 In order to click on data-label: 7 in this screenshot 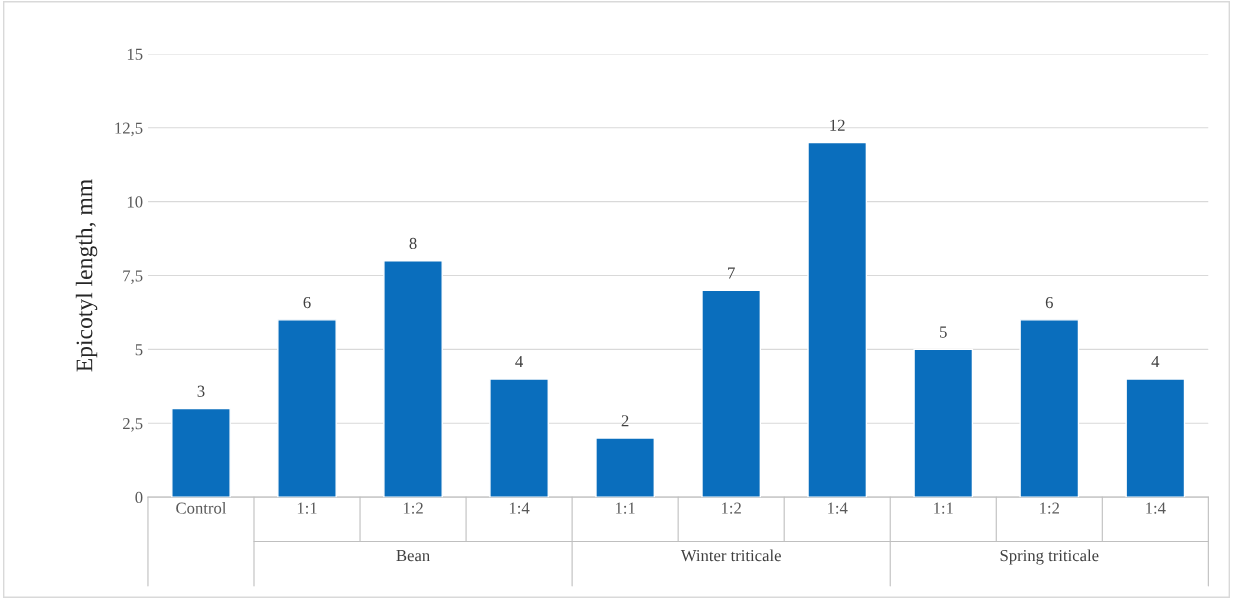, I will do `click(731, 273)`.